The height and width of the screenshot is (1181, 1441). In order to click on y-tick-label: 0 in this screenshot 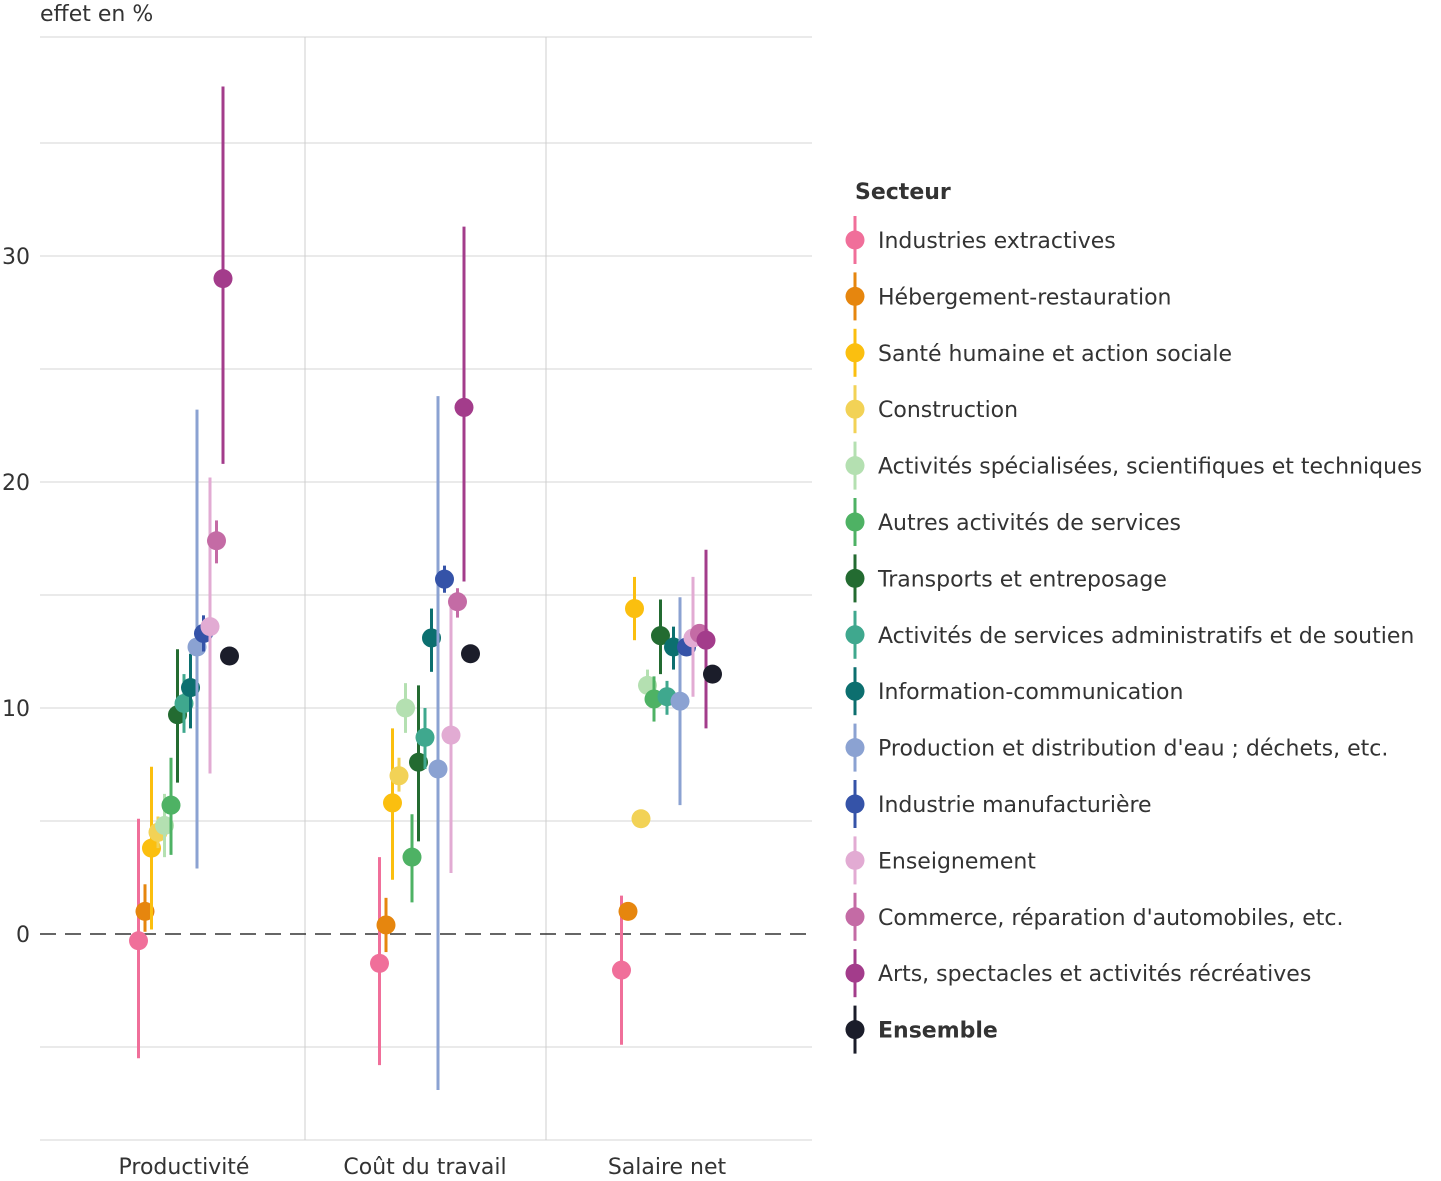, I will do `click(23, 935)`.